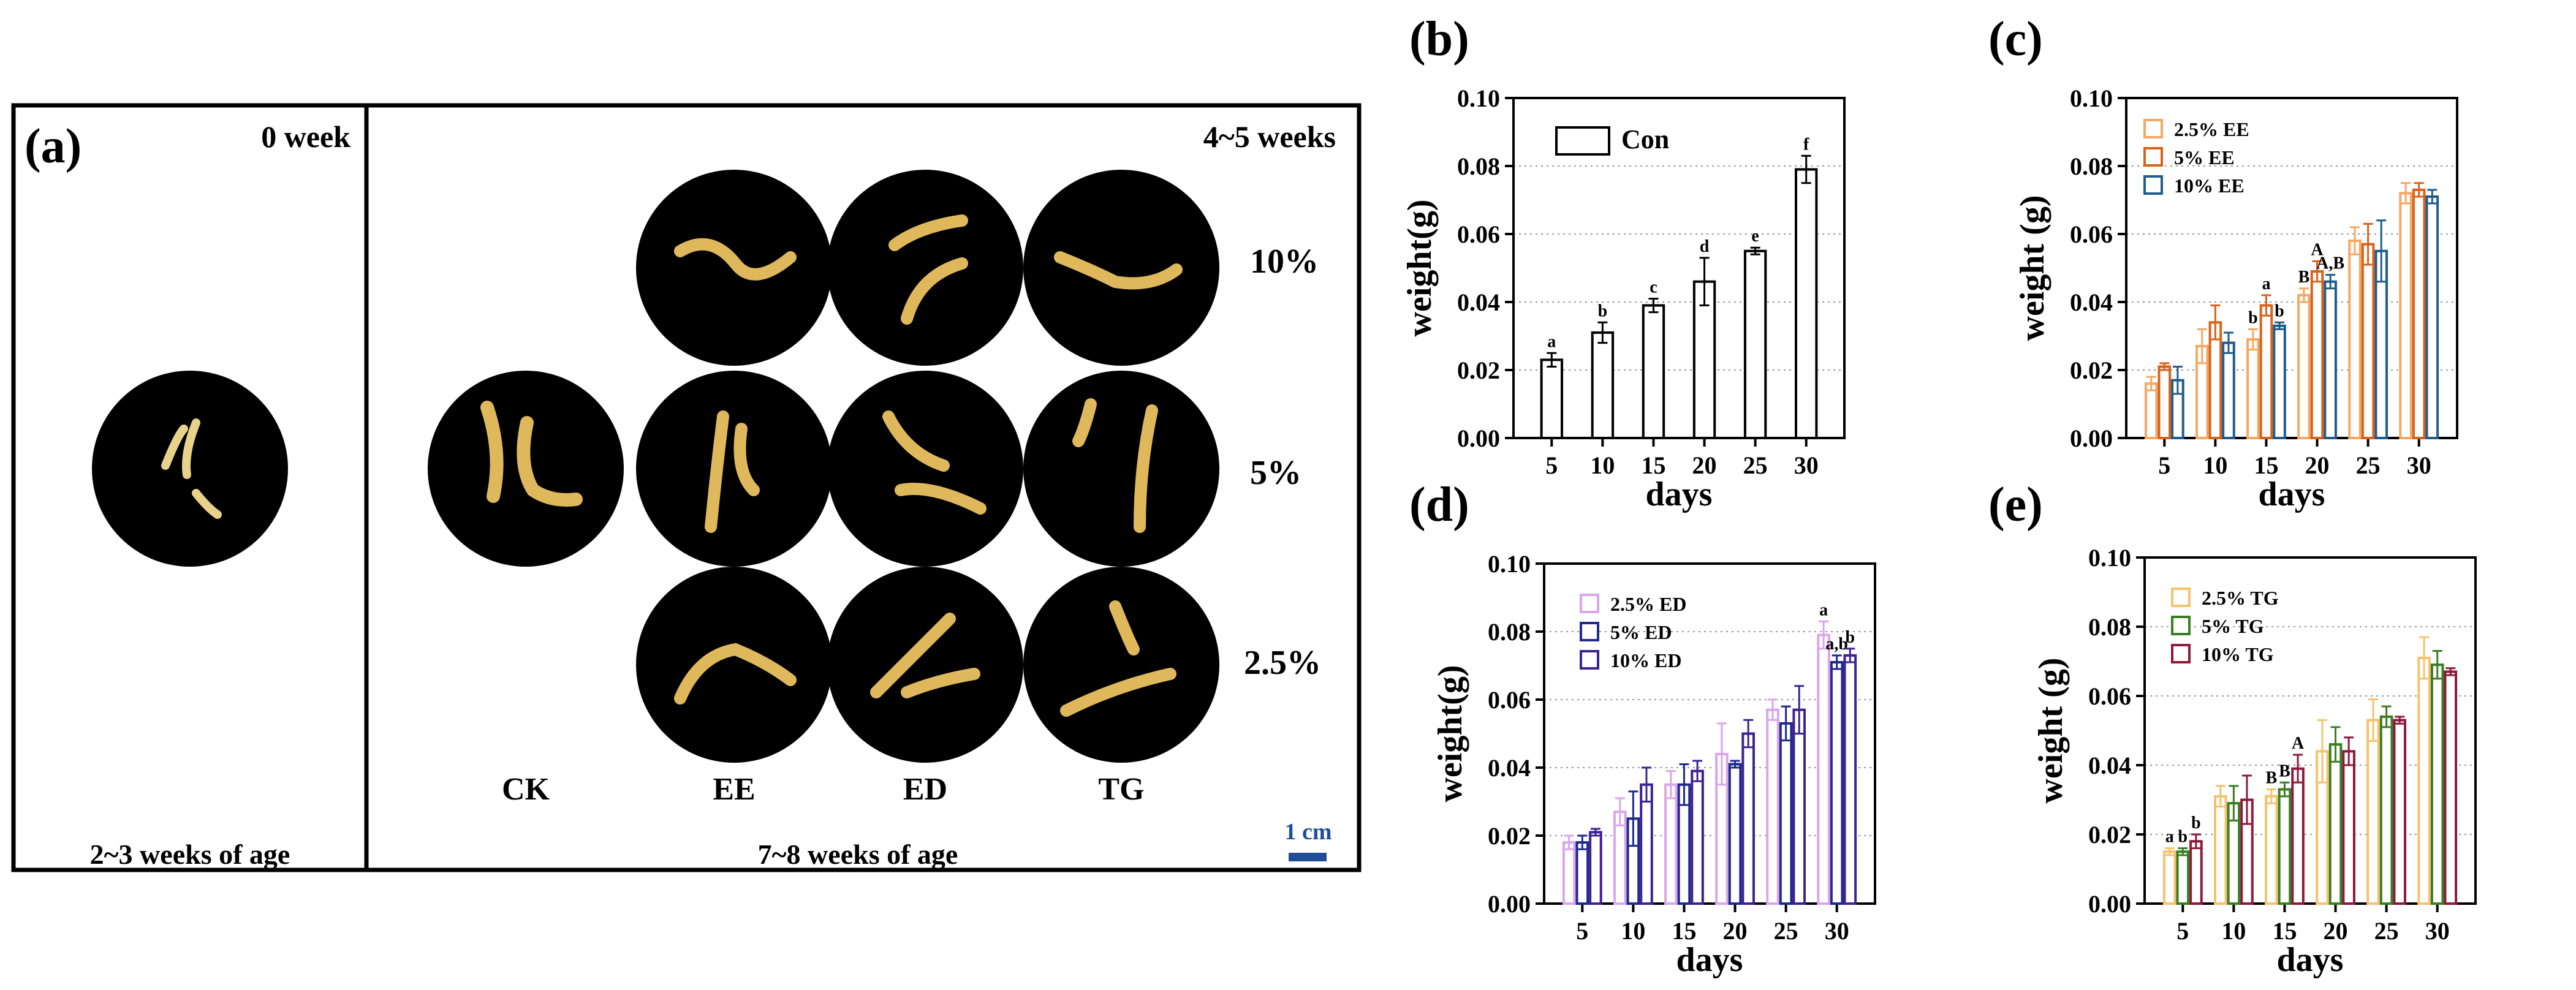  I want to click on legend-label: 2.5% TG, so click(2240, 598).